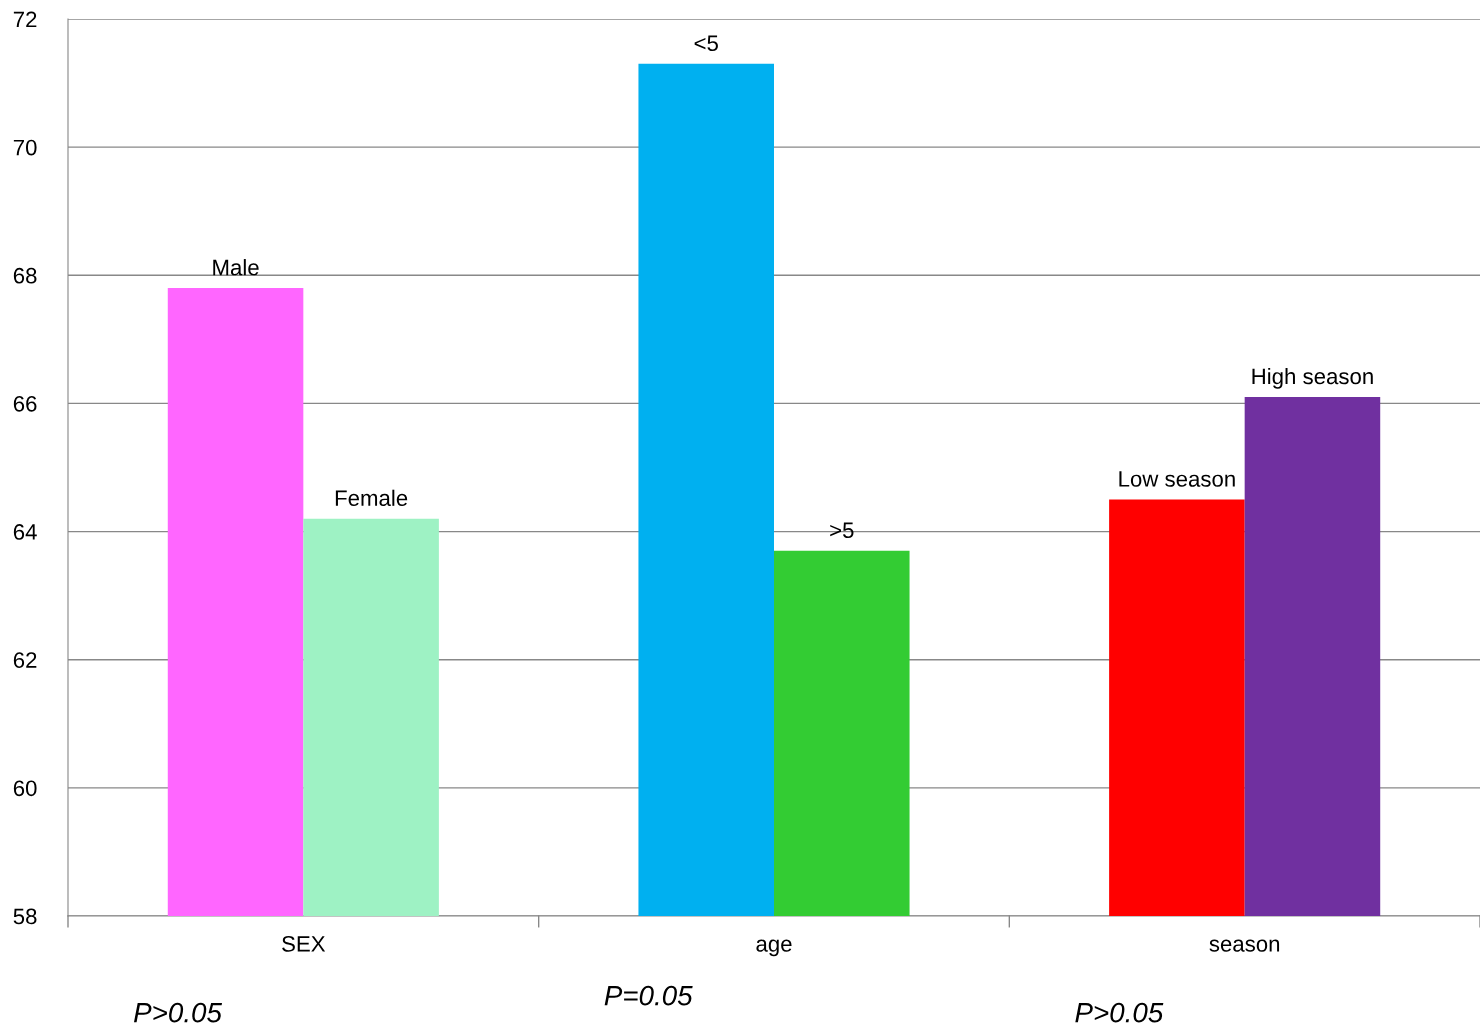  What do you see at coordinates (304, 944) in the screenshot?
I see `x-tick-label: SEX` at bounding box center [304, 944].